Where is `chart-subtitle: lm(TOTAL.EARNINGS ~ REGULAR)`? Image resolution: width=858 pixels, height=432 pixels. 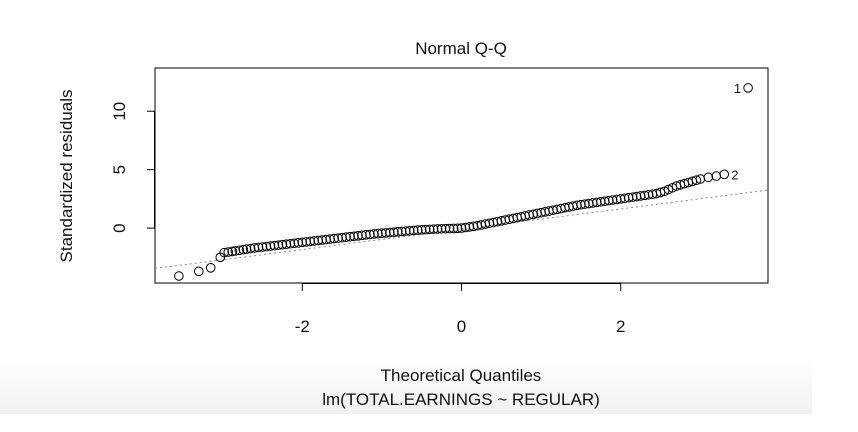
chart-subtitle: lm(TOTAL.EARNINGS ~ REGULAR) is located at coordinates (461, 399).